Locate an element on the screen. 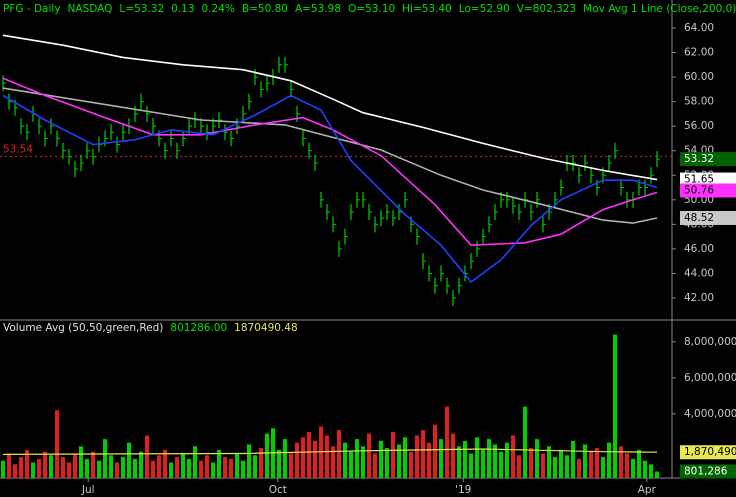 The height and width of the screenshot is (497, 736). header-text: V=802,323 is located at coordinates (546, 9).